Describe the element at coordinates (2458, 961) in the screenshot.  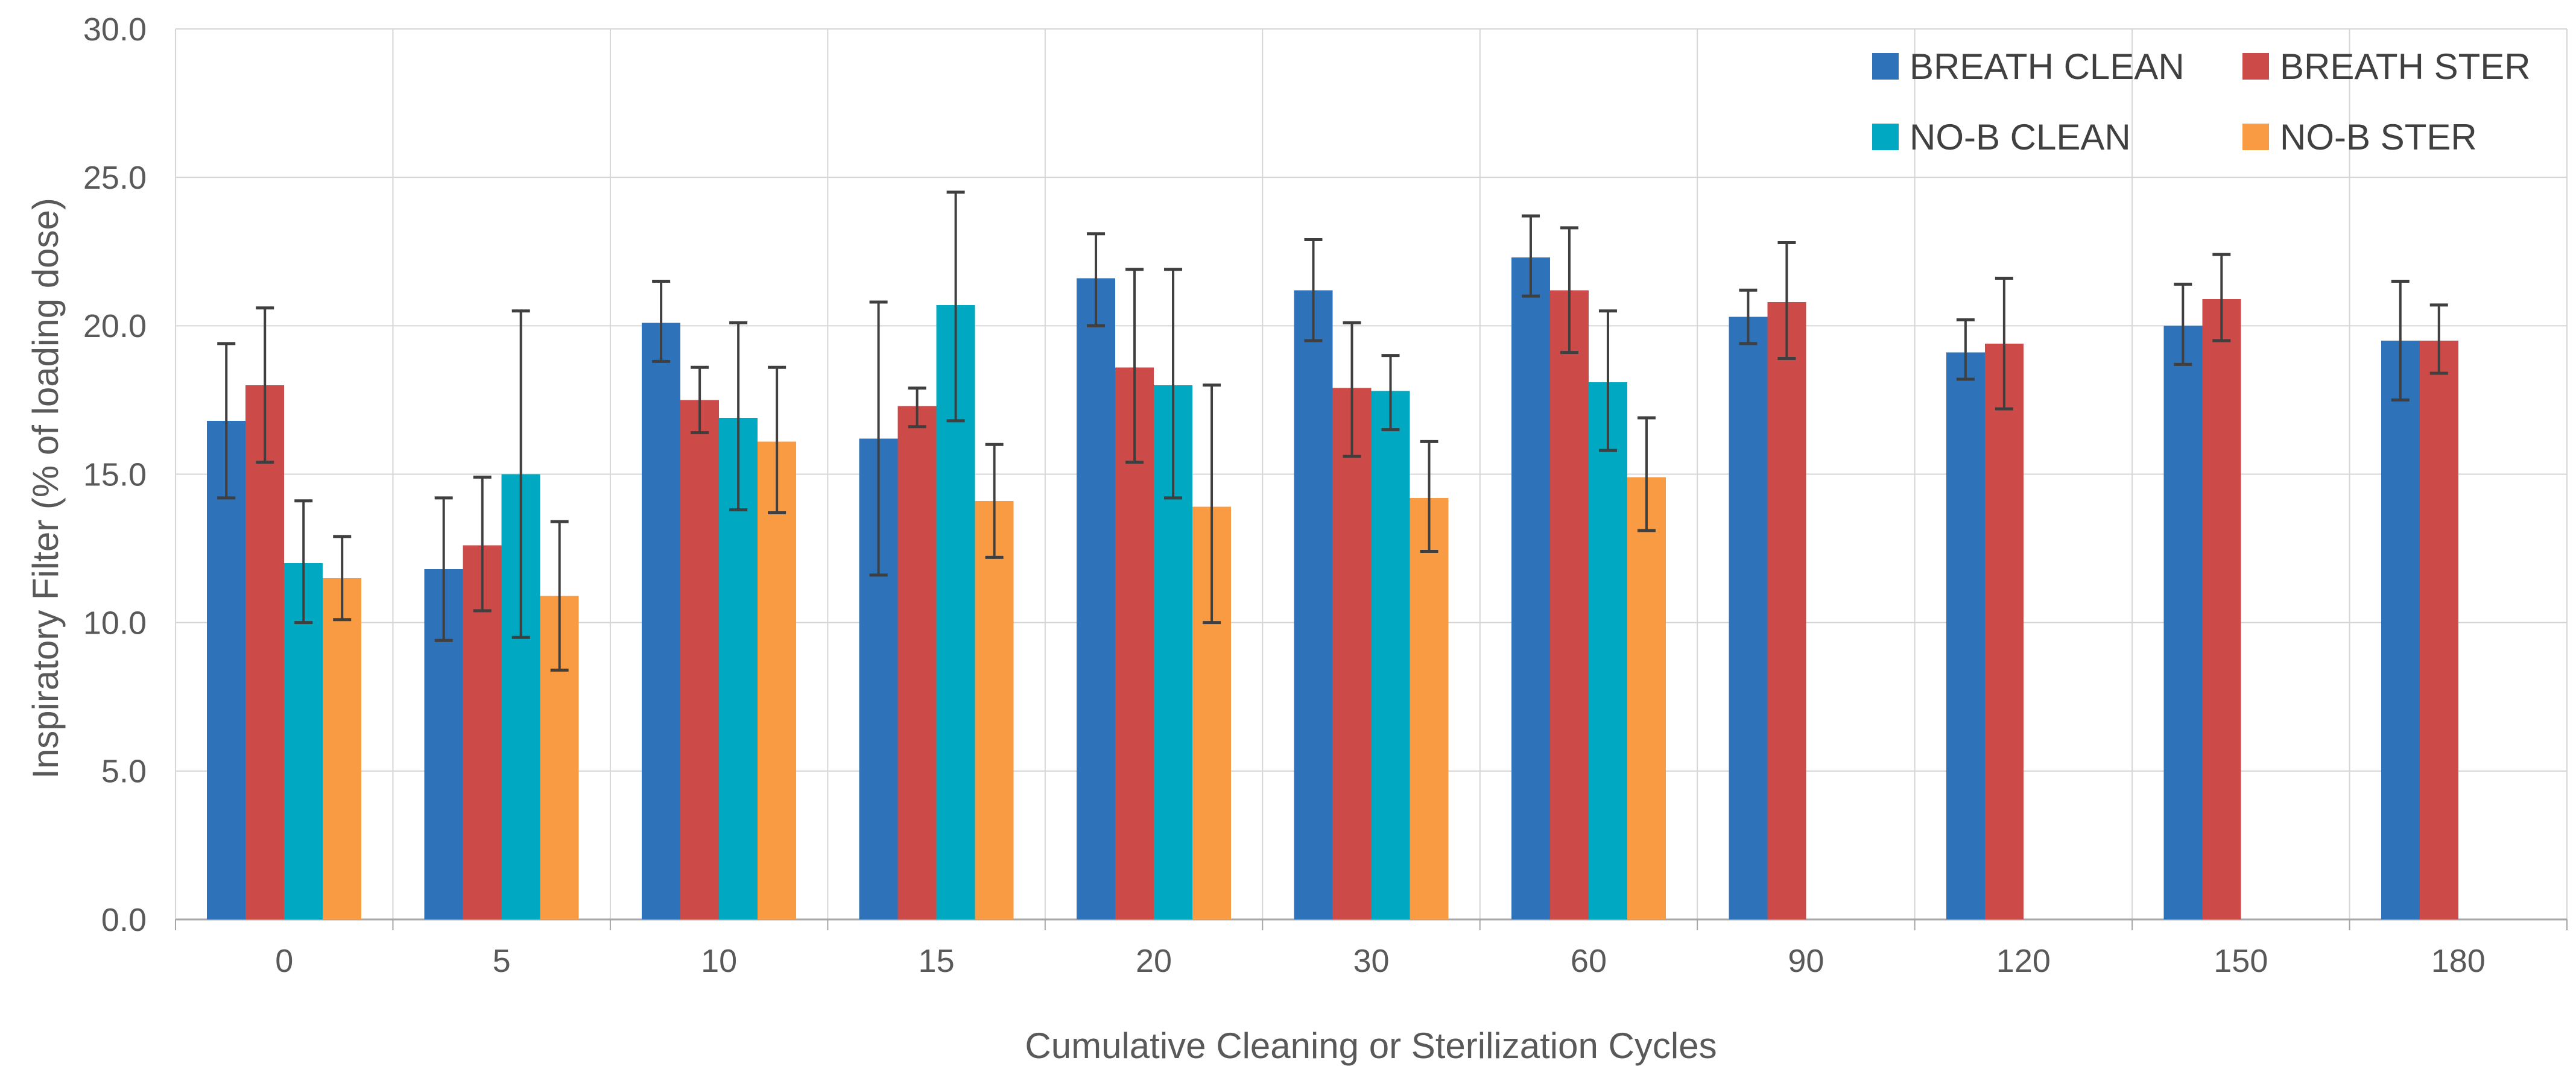
I see `x-category-label: 180` at that location.